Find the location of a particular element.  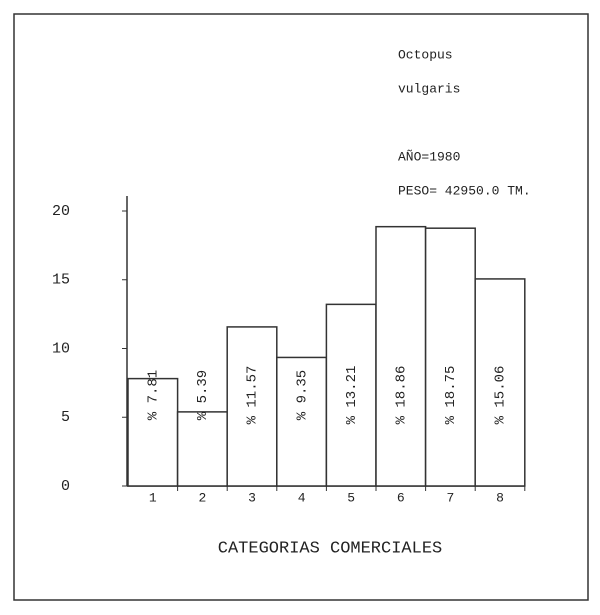

x-tick-label: 4 is located at coordinates (302, 497).